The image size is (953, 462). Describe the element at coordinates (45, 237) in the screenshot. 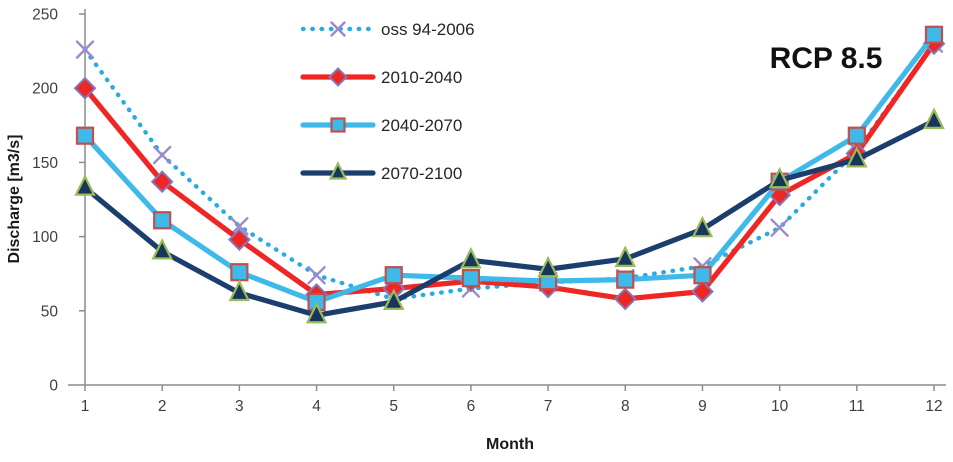

I see `y-tick-label: 100` at that location.